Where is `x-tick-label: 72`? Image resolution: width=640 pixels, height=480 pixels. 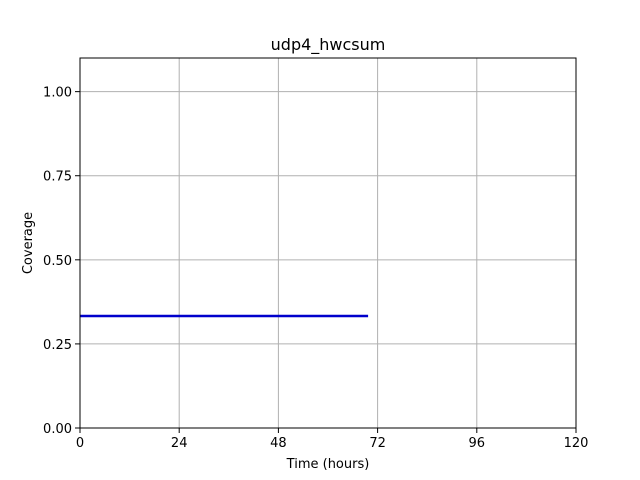 x-tick-label: 72 is located at coordinates (377, 443).